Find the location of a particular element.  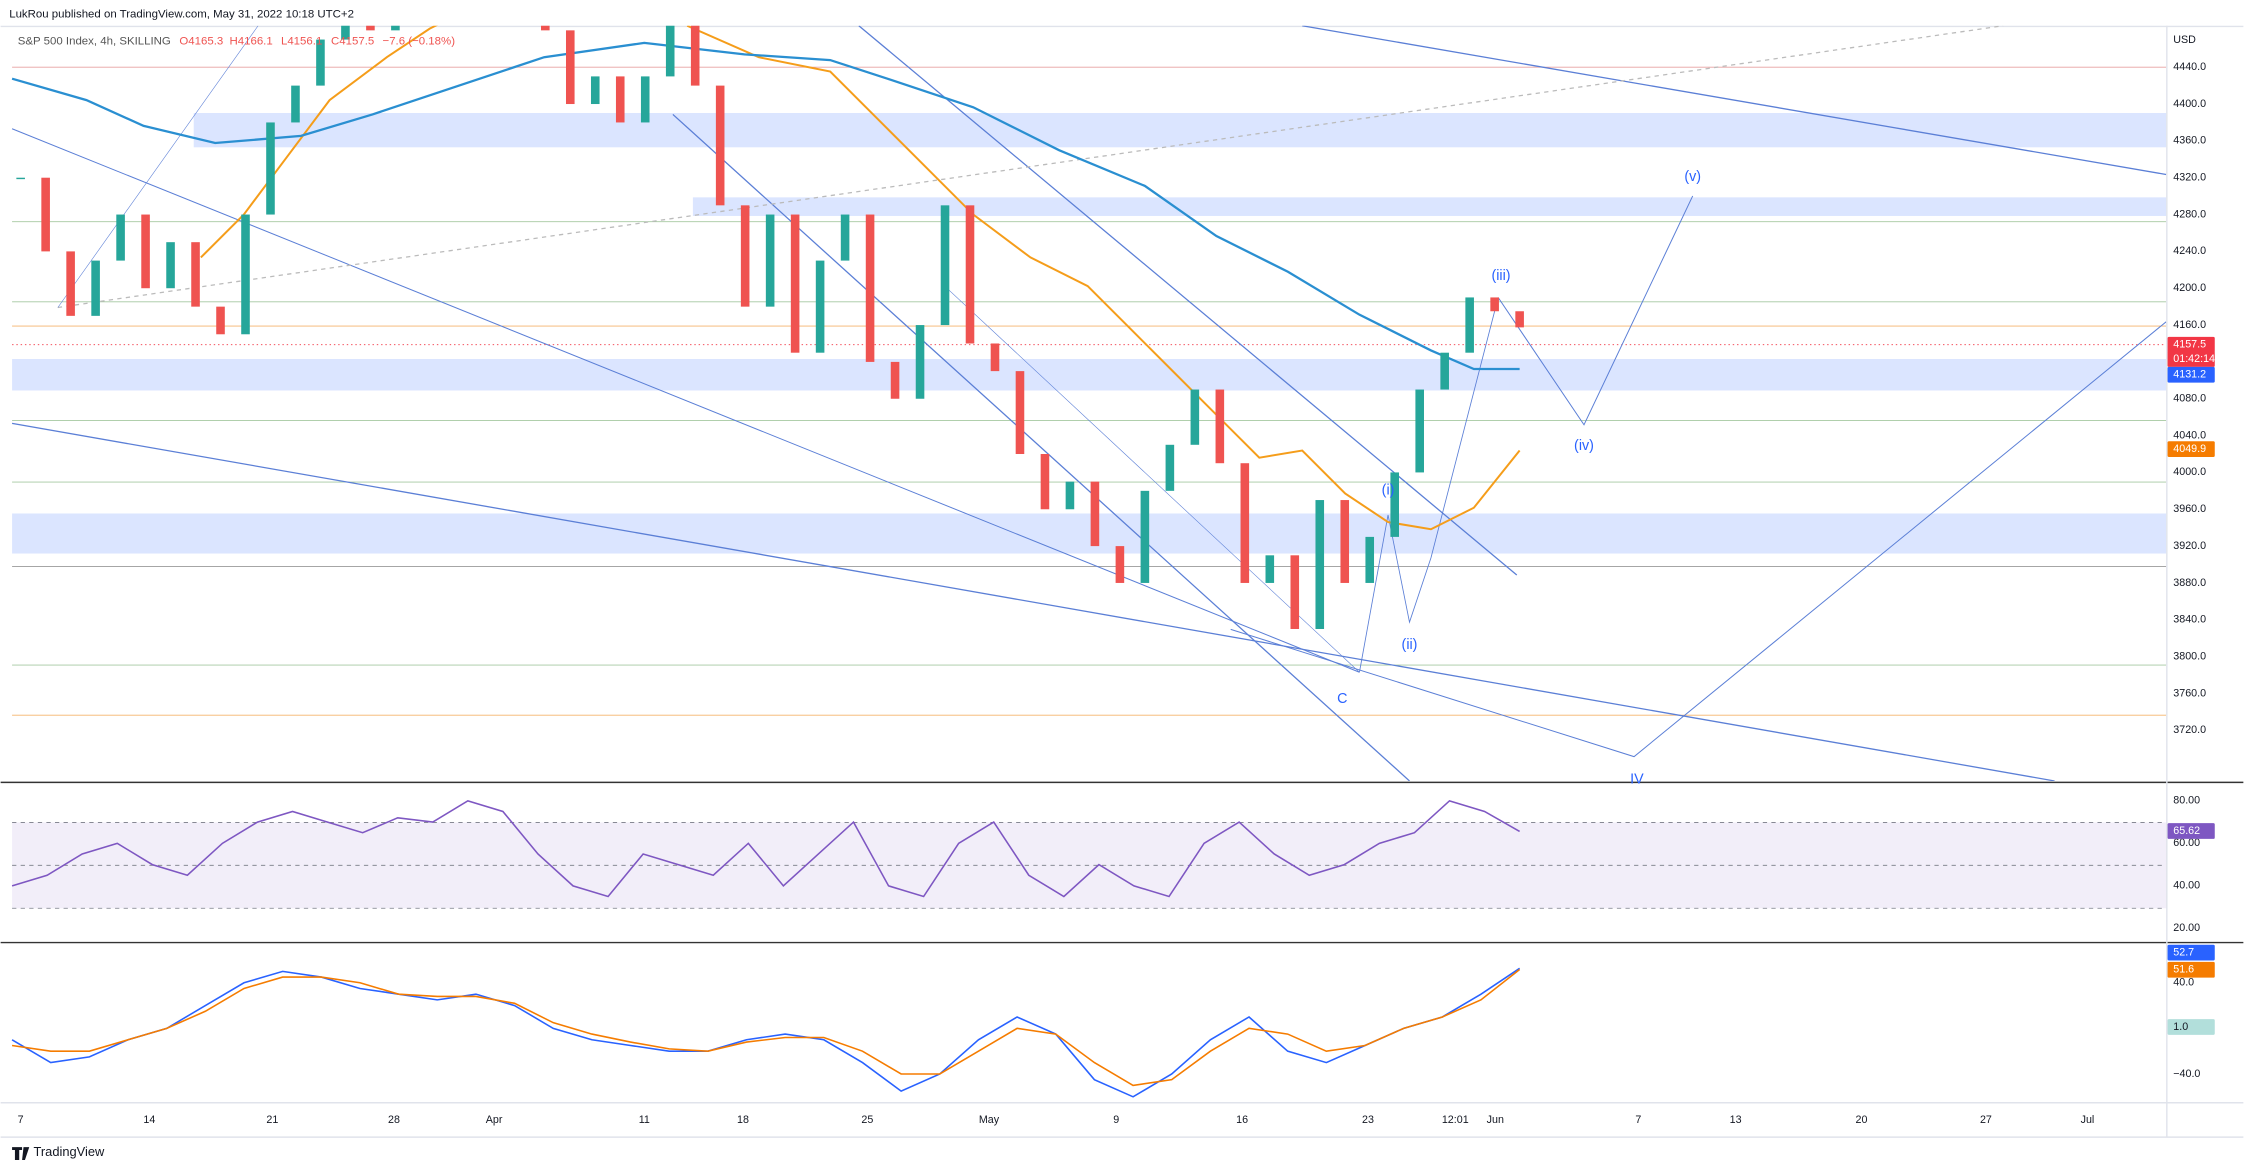

x-tick-label: Jun is located at coordinates (1495, 1120).